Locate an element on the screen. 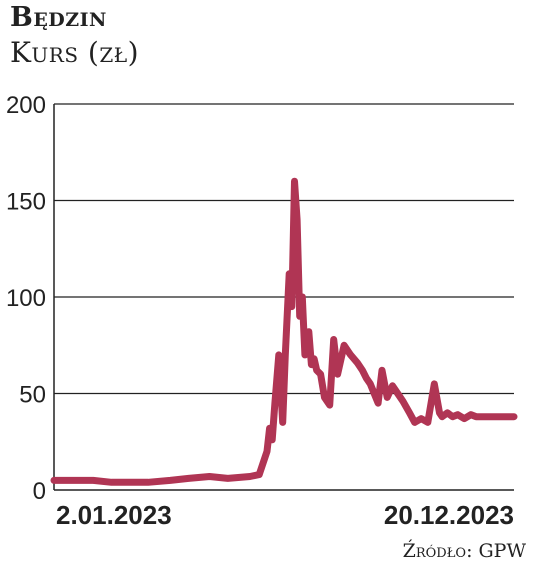 The width and height of the screenshot is (536, 572). x-tick-label: 2.01.2023 is located at coordinates (114, 515).